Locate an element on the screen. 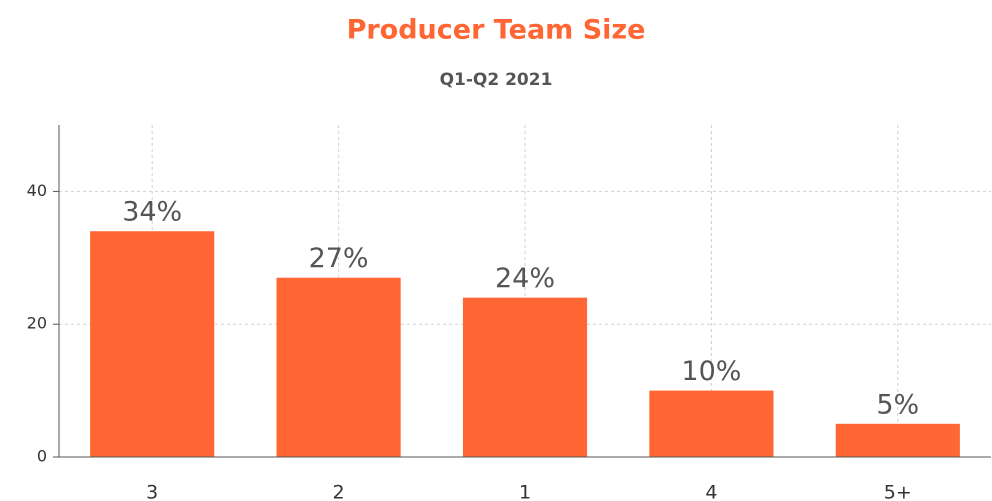 The height and width of the screenshot is (501, 992). data-label: 27% is located at coordinates (339, 258).